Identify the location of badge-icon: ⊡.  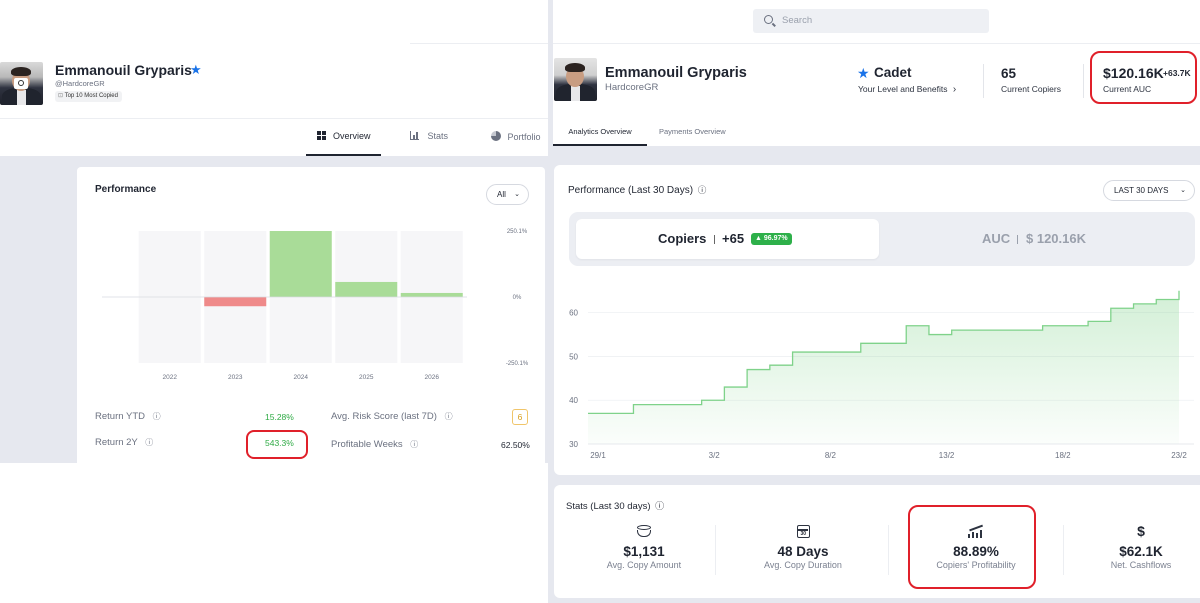
(61, 96).